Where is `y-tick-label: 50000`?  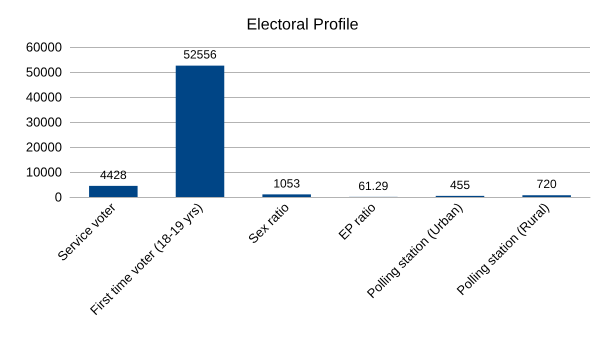
y-tick-label: 50000 is located at coordinates (44, 72).